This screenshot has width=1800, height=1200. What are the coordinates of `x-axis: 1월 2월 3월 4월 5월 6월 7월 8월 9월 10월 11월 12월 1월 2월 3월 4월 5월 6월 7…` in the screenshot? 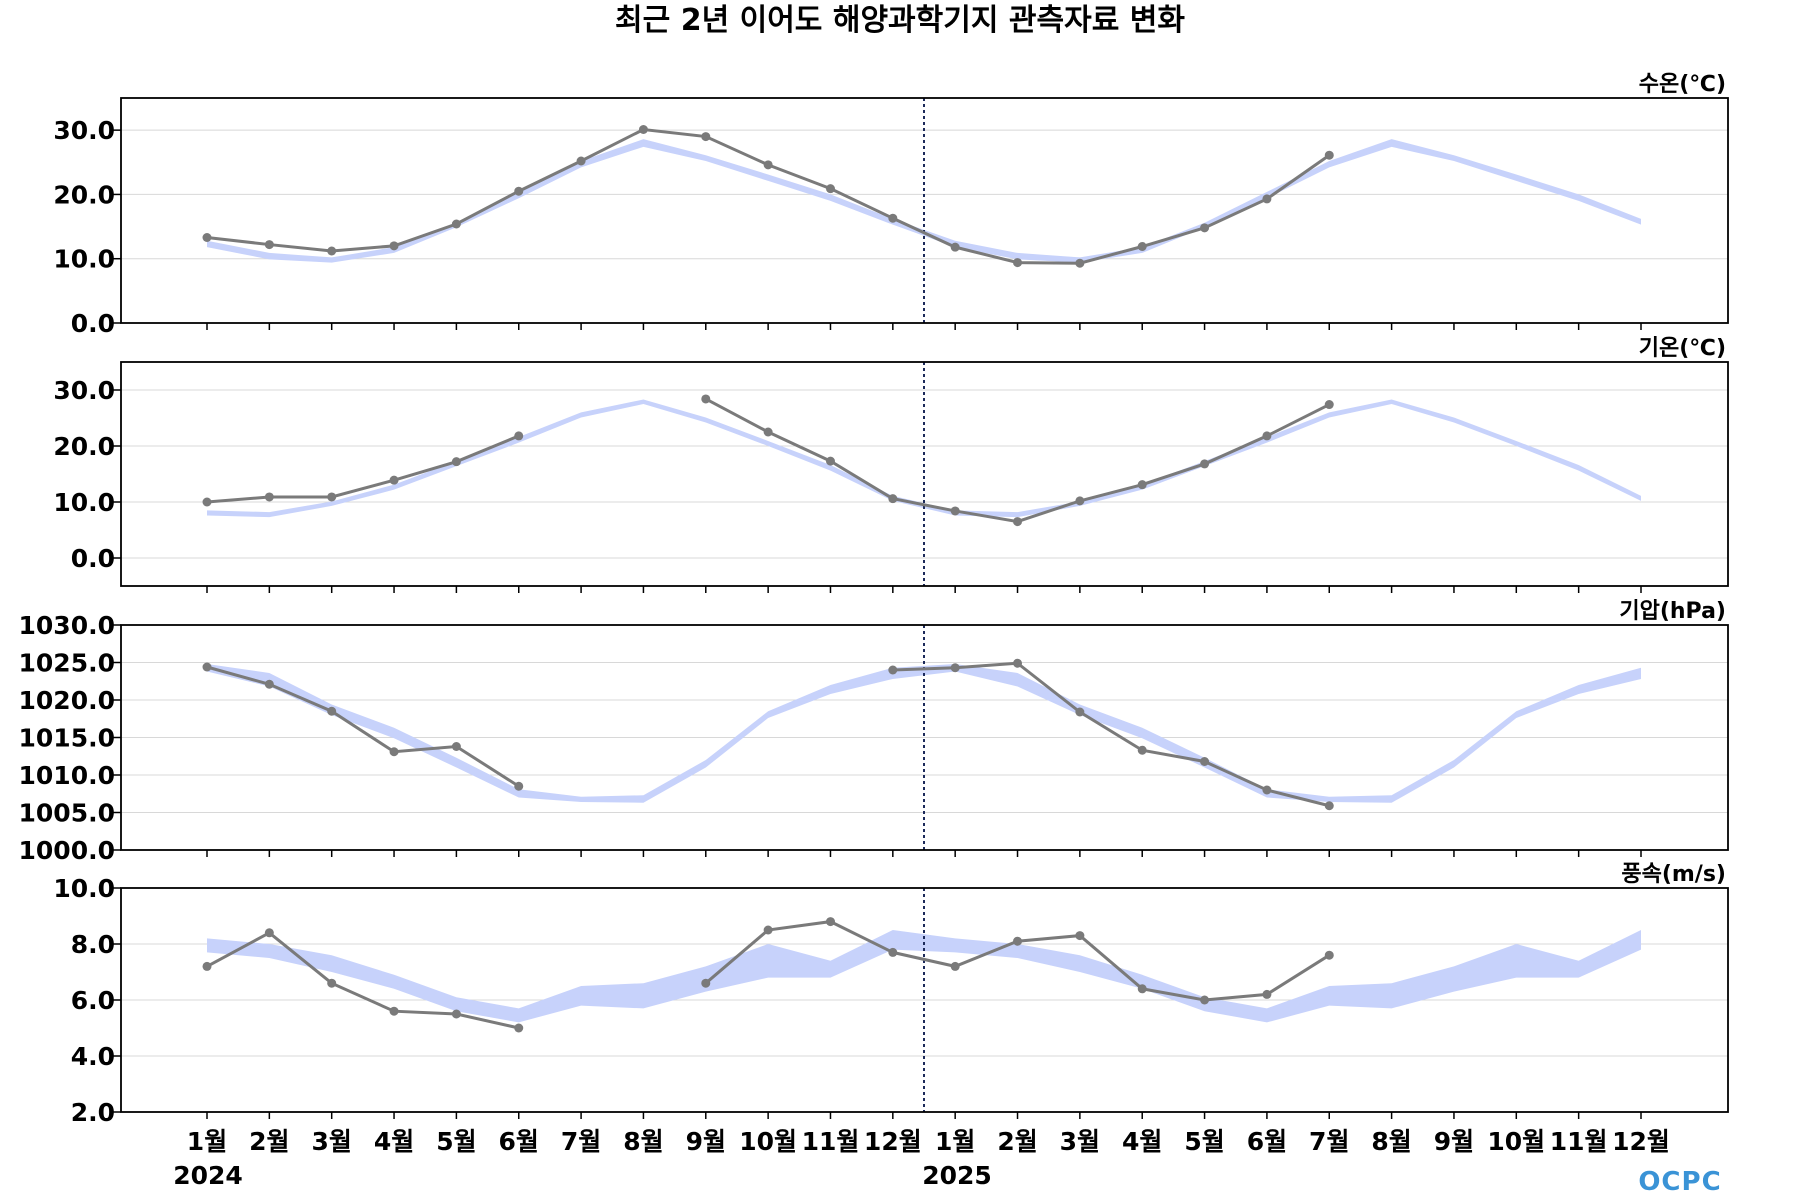 It's located at (921, 1158).